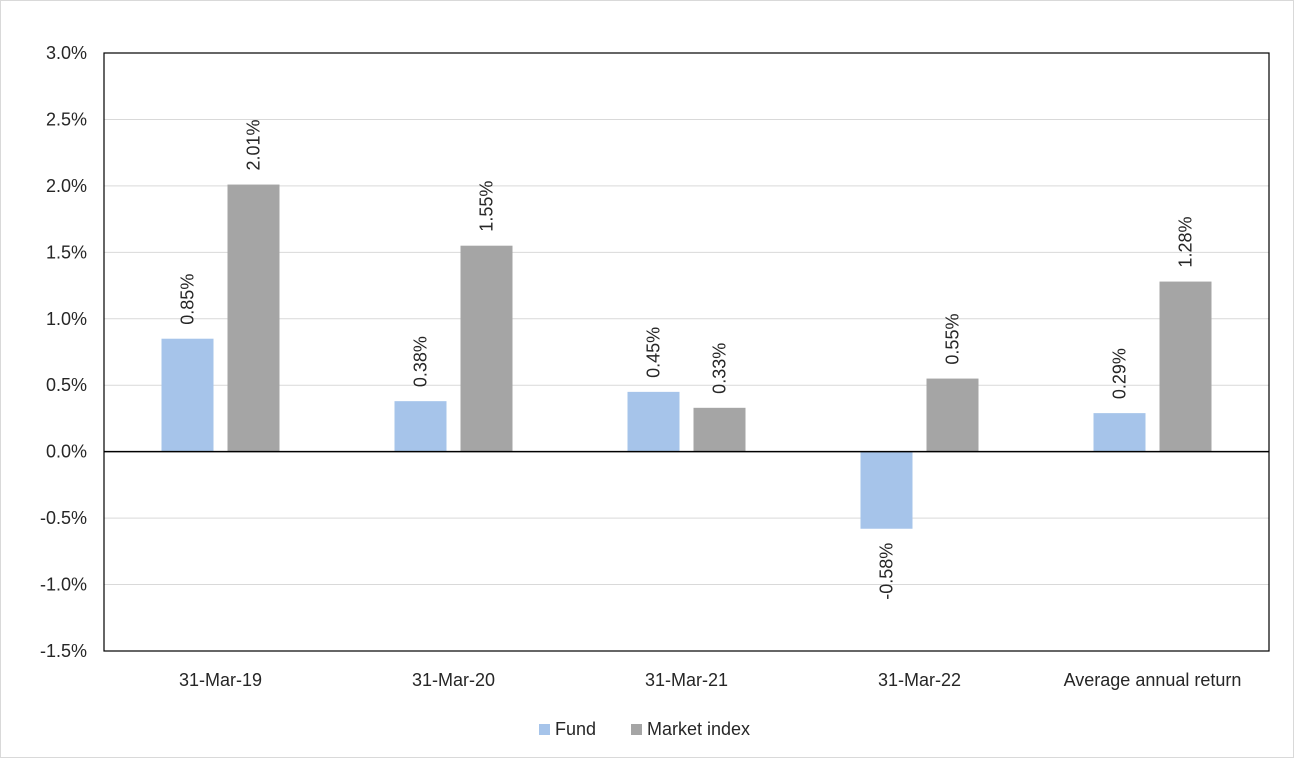 This screenshot has width=1294, height=759. What do you see at coordinates (254, 145) in the screenshot?
I see `data-label: 2.01%` at bounding box center [254, 145].